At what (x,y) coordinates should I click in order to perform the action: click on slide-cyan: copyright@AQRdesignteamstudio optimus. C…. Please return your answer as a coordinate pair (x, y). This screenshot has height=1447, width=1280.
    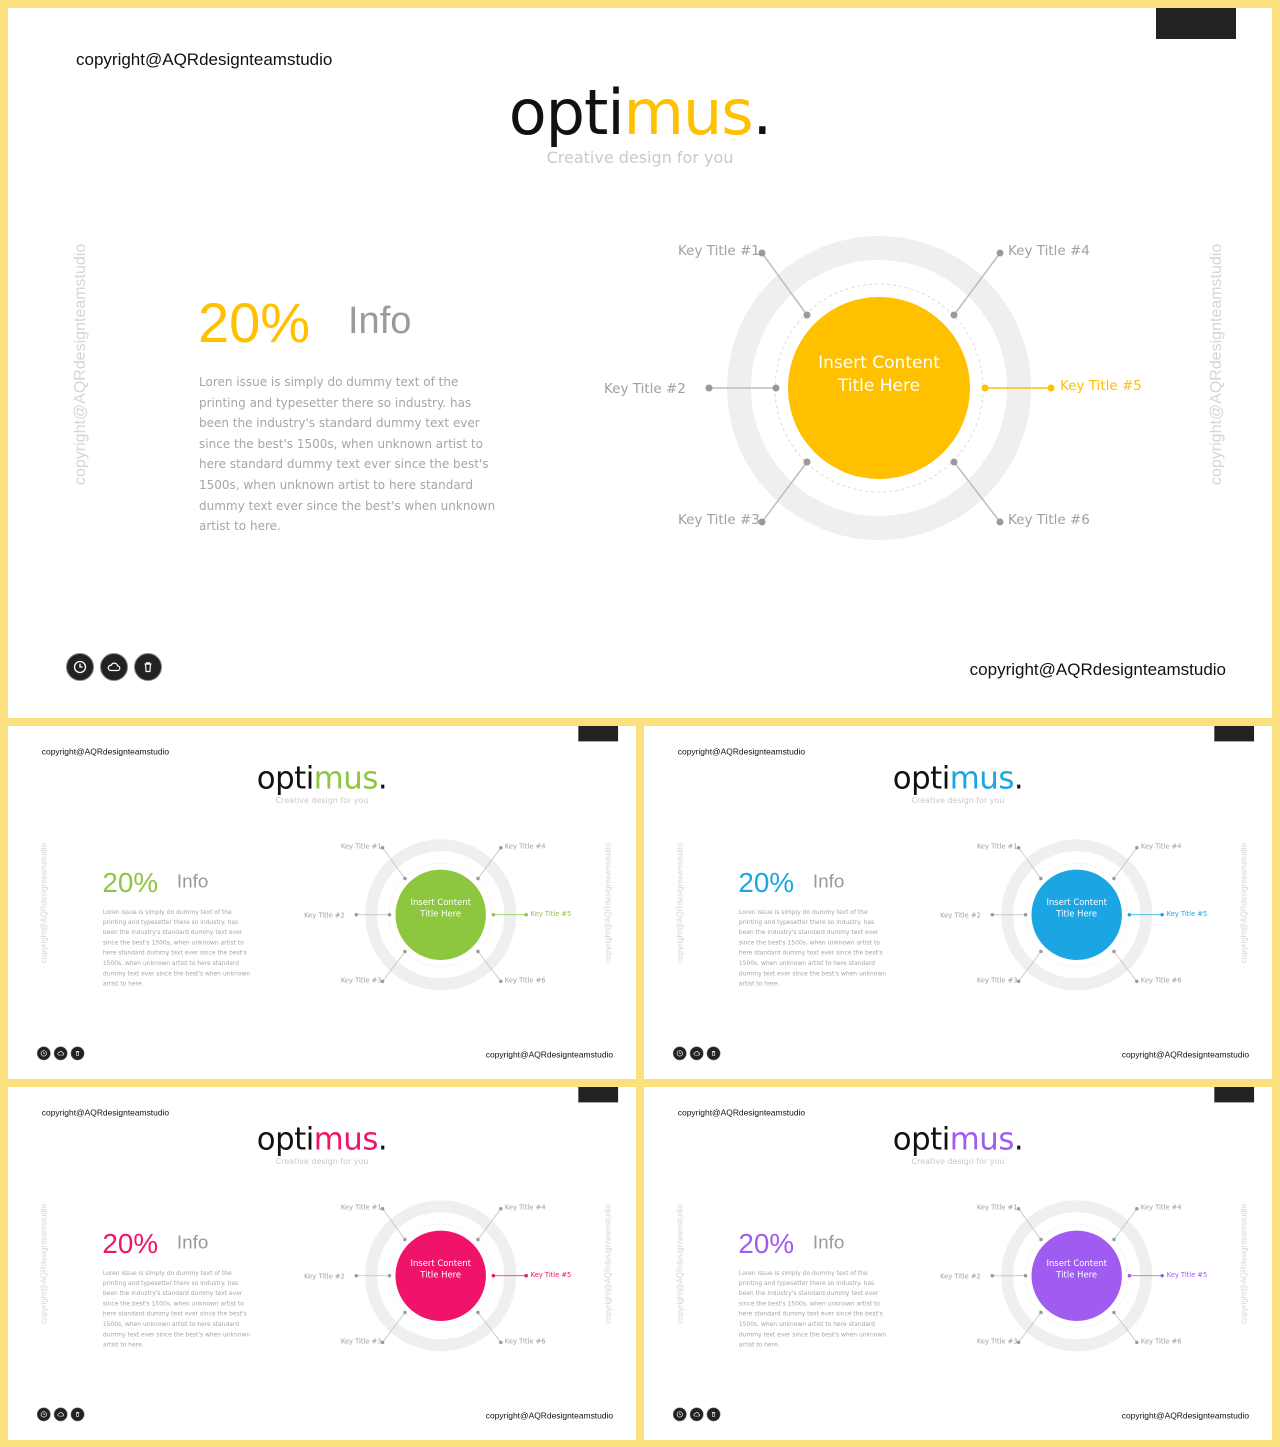
    Looking at the image, I should click on (958, 902).